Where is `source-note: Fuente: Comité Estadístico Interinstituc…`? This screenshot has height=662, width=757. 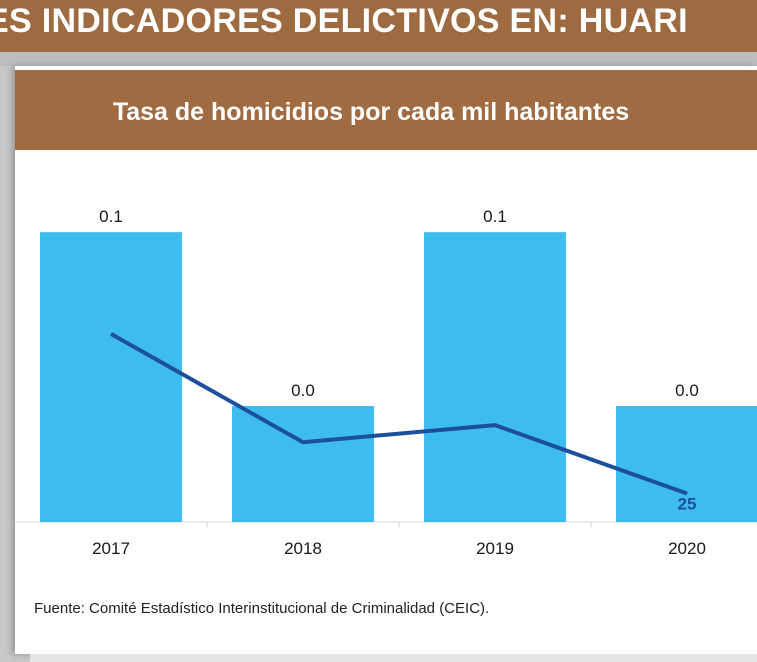
source-note: Fuente: Comité Estadístico Interinstituc… is located at coordinates (262, 608).